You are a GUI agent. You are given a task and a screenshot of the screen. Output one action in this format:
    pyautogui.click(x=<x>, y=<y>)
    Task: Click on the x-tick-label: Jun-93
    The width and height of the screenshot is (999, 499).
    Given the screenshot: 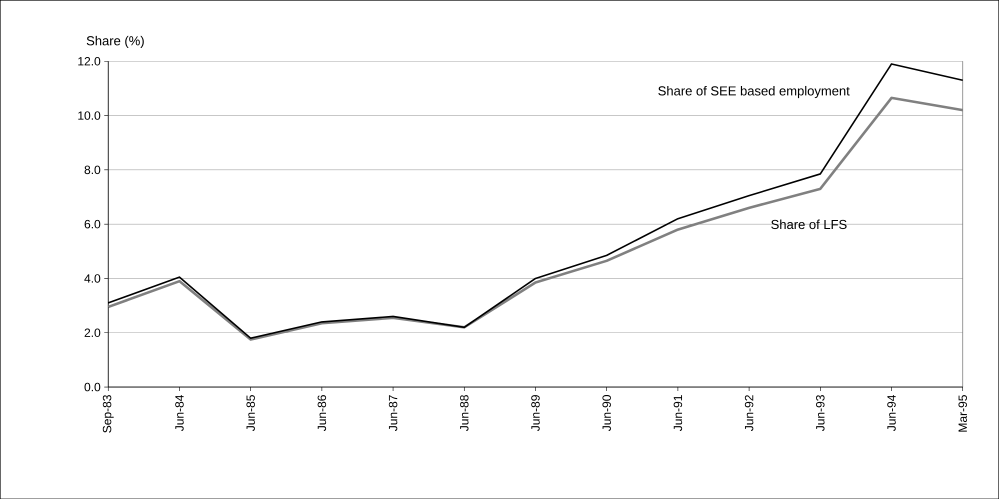 What is the action you would take?
    pyautogui.click(x=820, y=412)
    